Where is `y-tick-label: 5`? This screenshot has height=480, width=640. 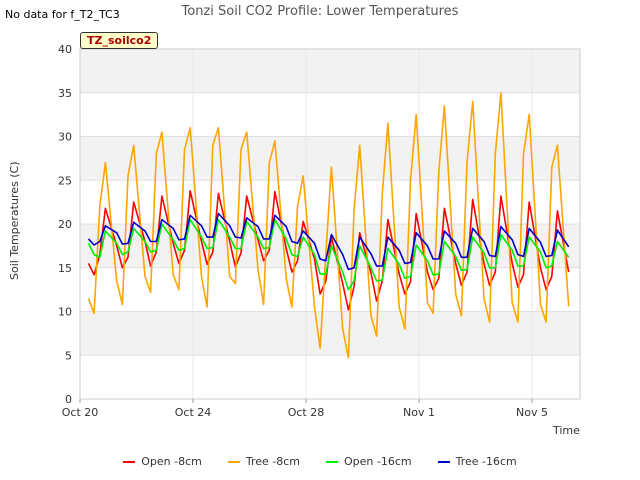
y-tick-label: 5 is located at coordinates (68, 355).